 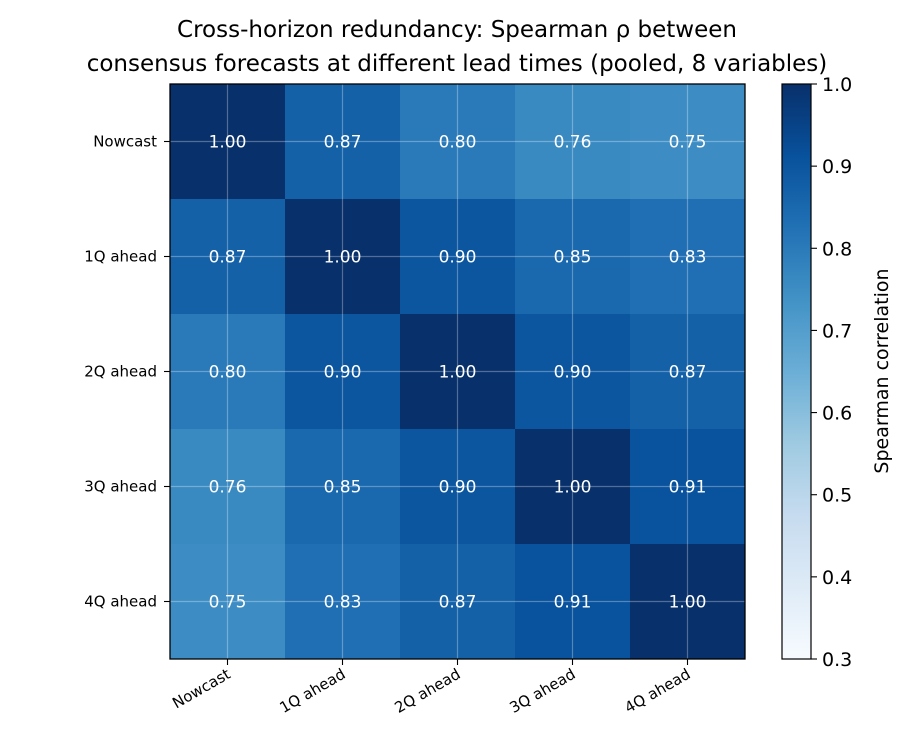 I want to click on y-axis: Nowcast 1Q ahead 2Q ahead 3Q ahead 4Q ahead, so click(x=127, y=372).